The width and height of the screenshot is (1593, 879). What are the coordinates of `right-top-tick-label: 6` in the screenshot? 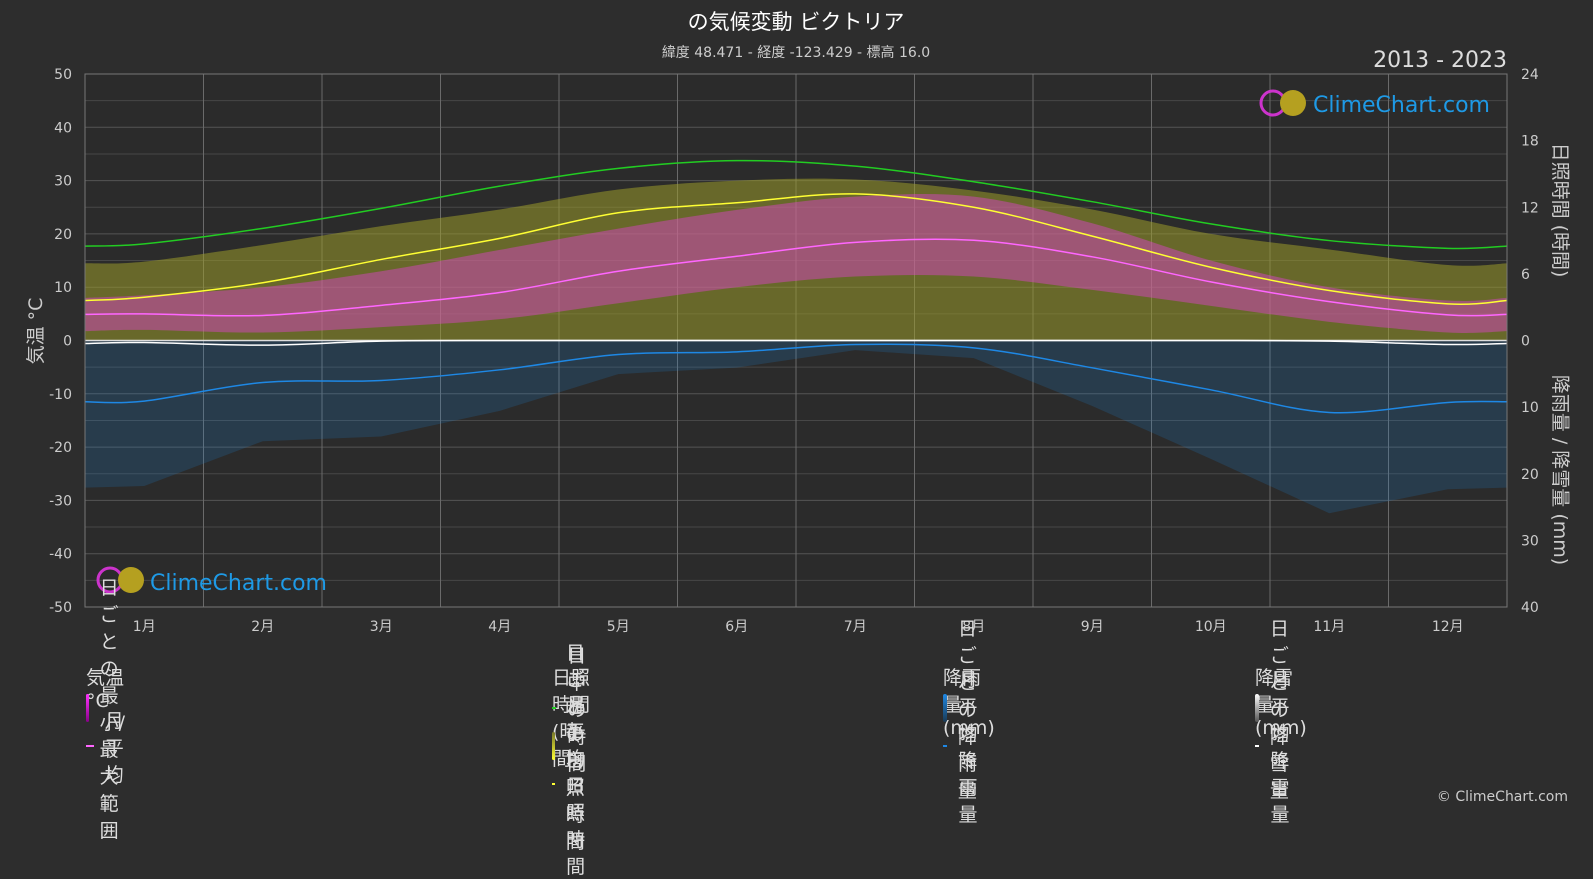 It's located at (1525, 275).